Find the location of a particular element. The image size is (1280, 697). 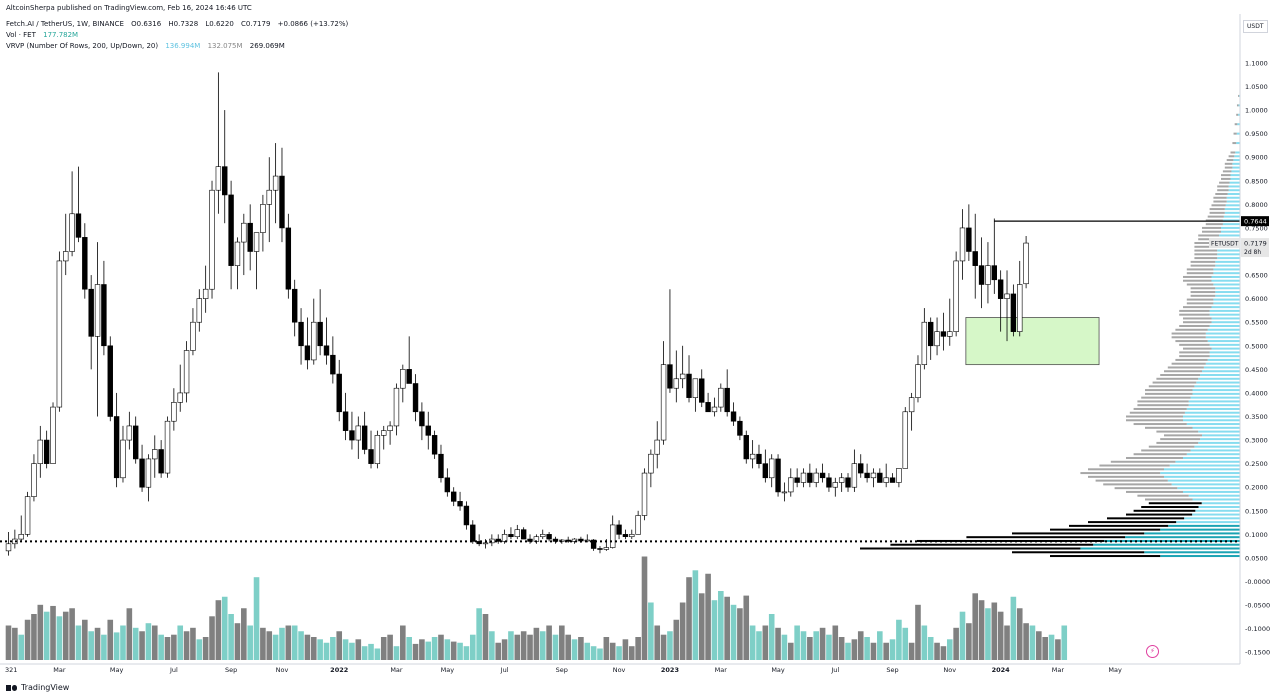

price-tick-label: 0.1000 is located at coordinates (1256, 535).